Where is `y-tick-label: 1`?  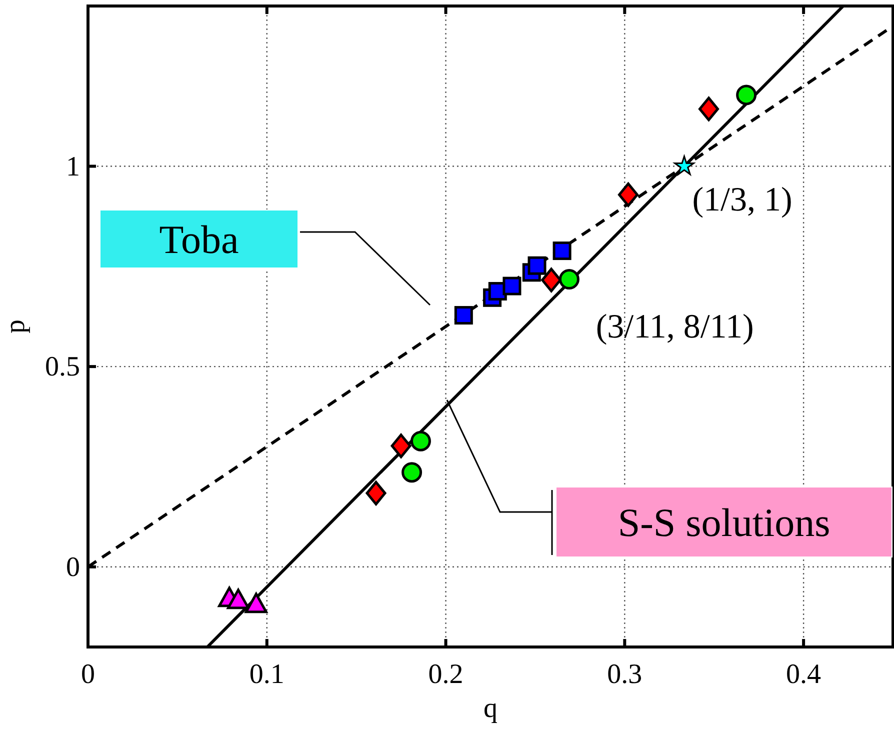 y-tick-label: 1 is located at coordinates (73, 166).